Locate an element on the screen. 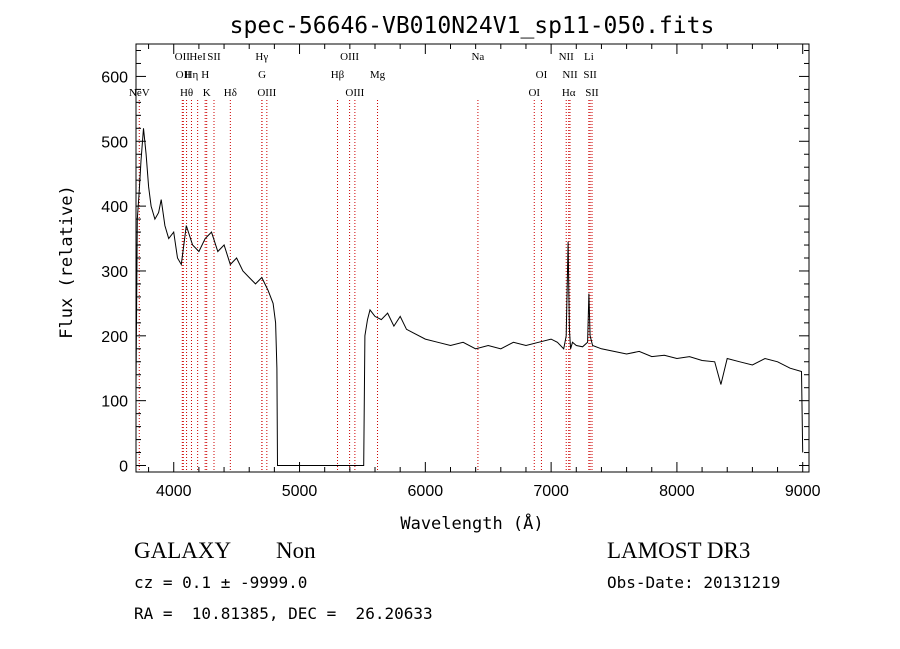 Image resolution: width=900 pixels, height=649 pixels. y-tick-label: 100 is located at coordinates (114, 402).